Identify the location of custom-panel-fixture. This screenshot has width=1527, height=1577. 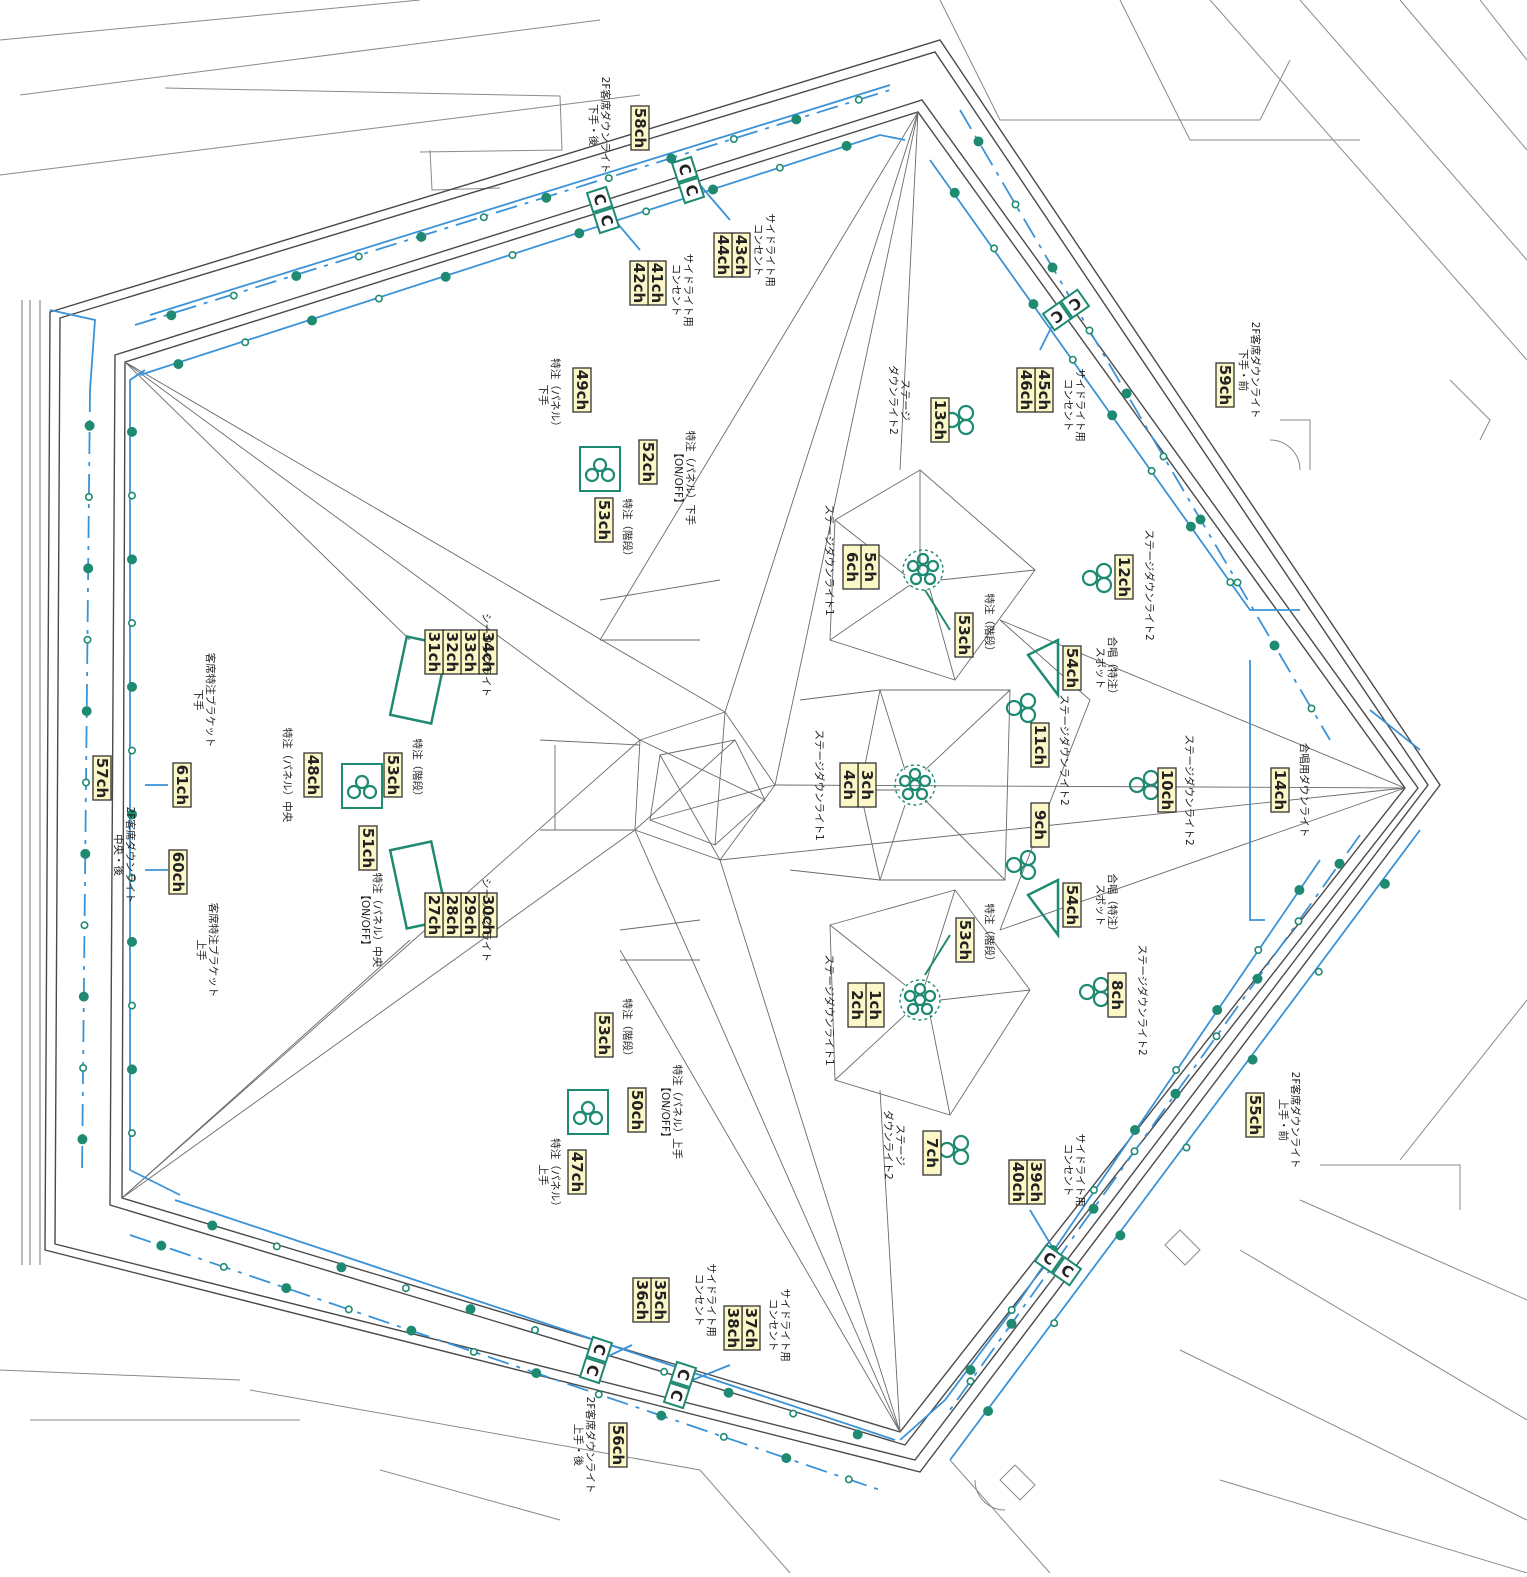
(362, 786).